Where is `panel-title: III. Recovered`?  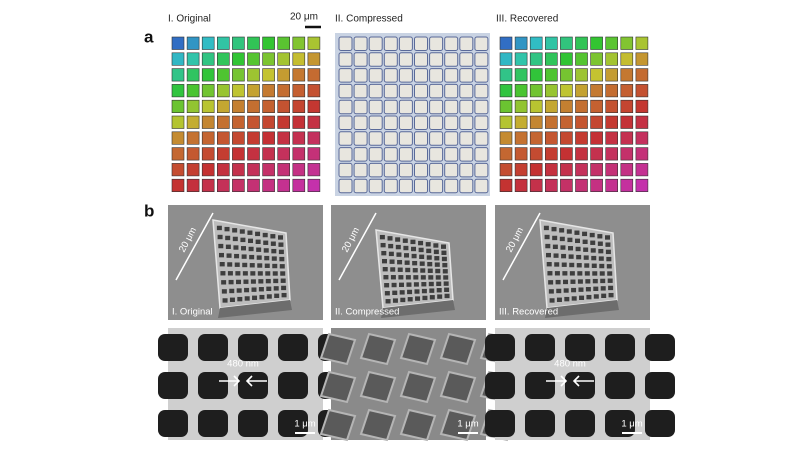 panel-title: III. Recovered is located at coordinates (527, 19).